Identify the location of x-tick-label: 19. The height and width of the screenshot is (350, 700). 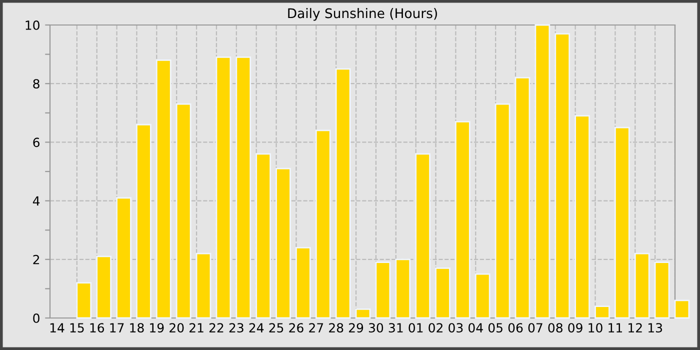
(157, 328).